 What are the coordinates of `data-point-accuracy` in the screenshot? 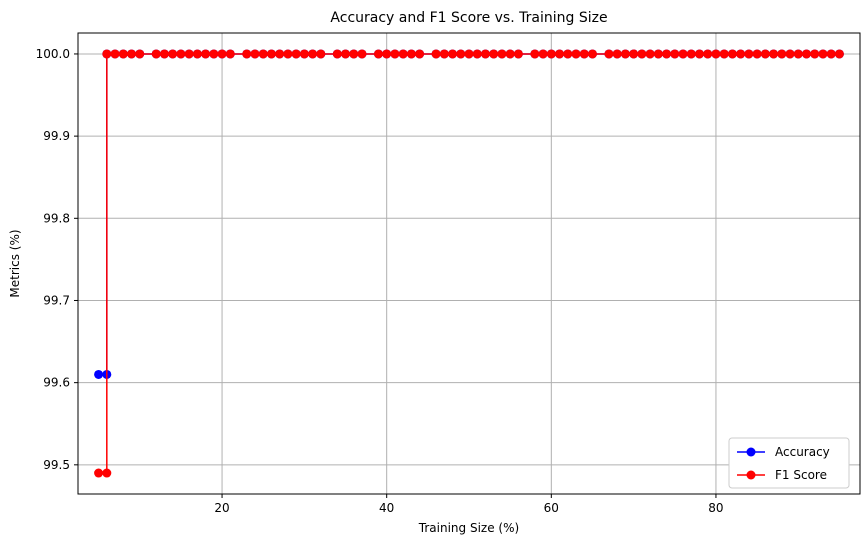 It's located at (99, 374).